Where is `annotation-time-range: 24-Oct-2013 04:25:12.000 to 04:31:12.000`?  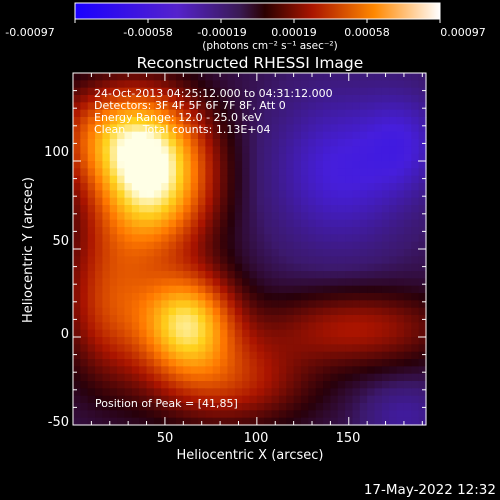 annotation-time-range: 24-Oct-2013 04:25:12.000 to 04:31:12.000 is located at coordinates (213, 93).